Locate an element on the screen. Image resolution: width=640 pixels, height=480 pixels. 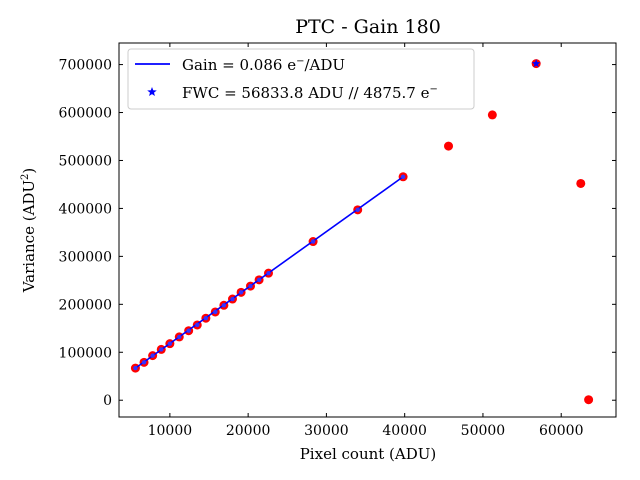
legend-box is located at coordinates (301, 79).